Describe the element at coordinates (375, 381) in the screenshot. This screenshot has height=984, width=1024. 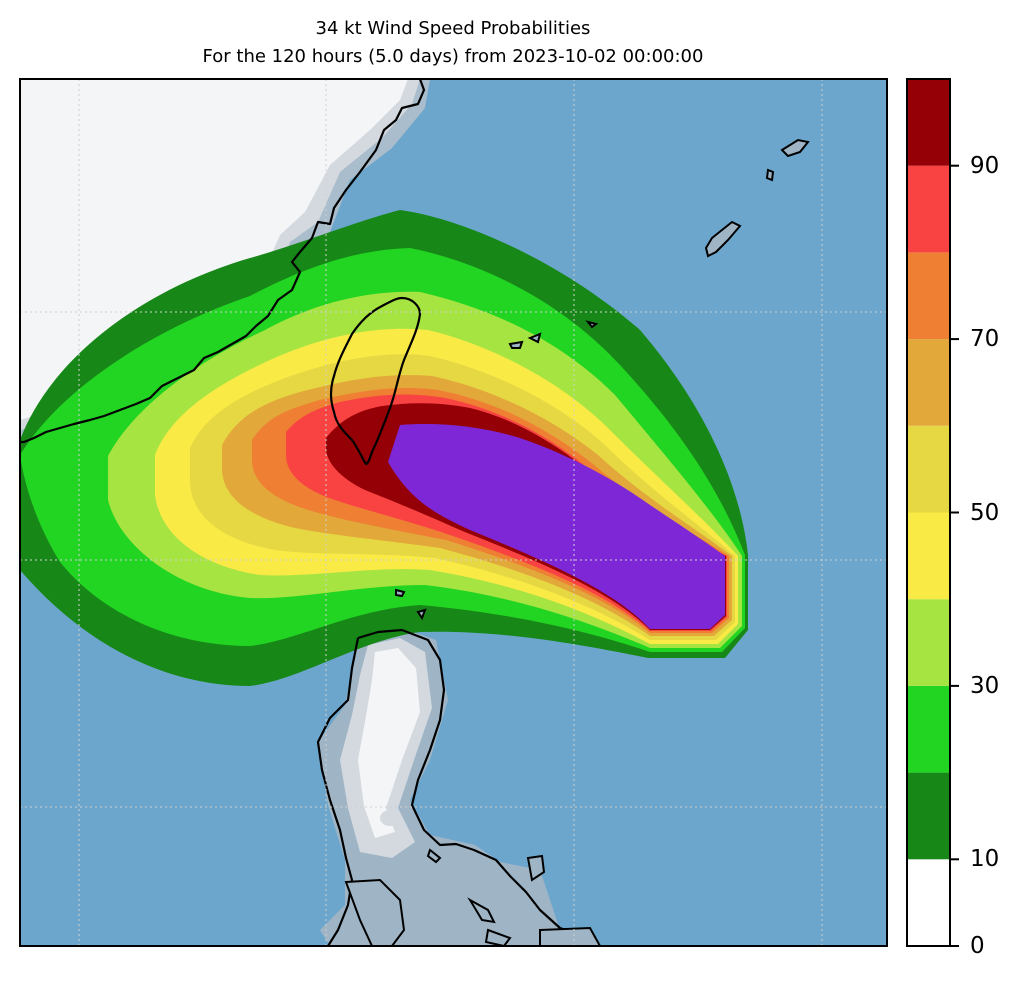
I see `taiwan` at that location.